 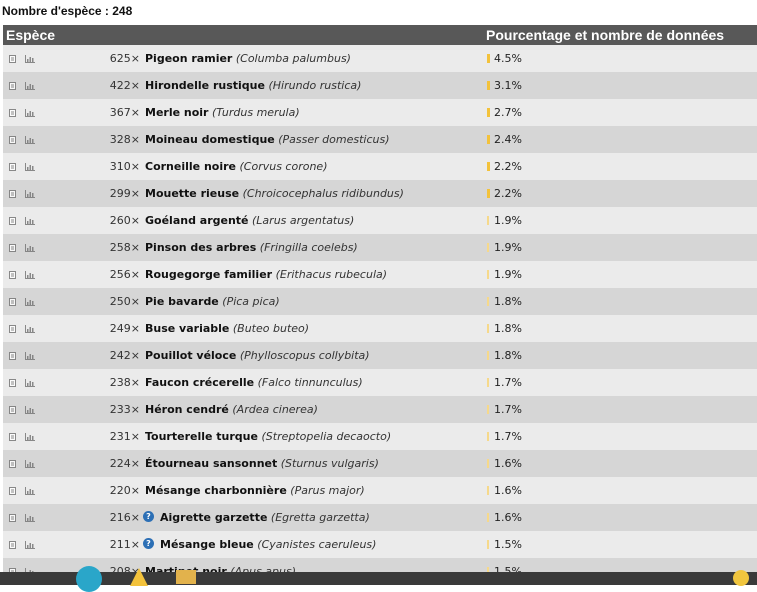 I want to click on species-name: Rougegorge familier (Erithacus rubecula), so click(x=266, y=274).